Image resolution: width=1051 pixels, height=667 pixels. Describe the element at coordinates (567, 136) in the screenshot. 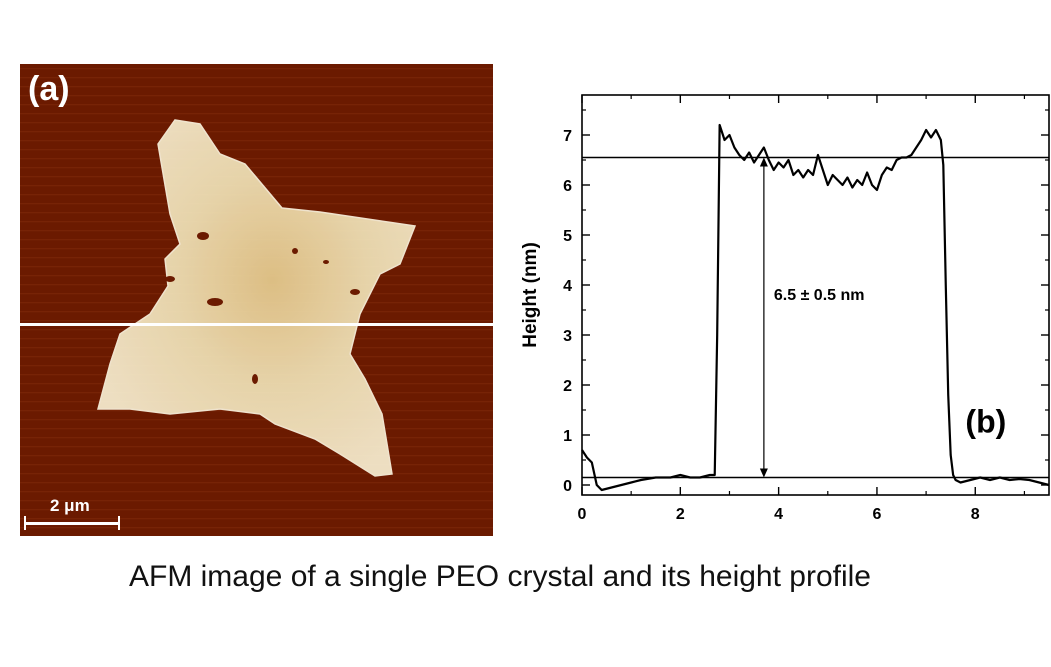

I see `y-tick-label: 7` at that location.